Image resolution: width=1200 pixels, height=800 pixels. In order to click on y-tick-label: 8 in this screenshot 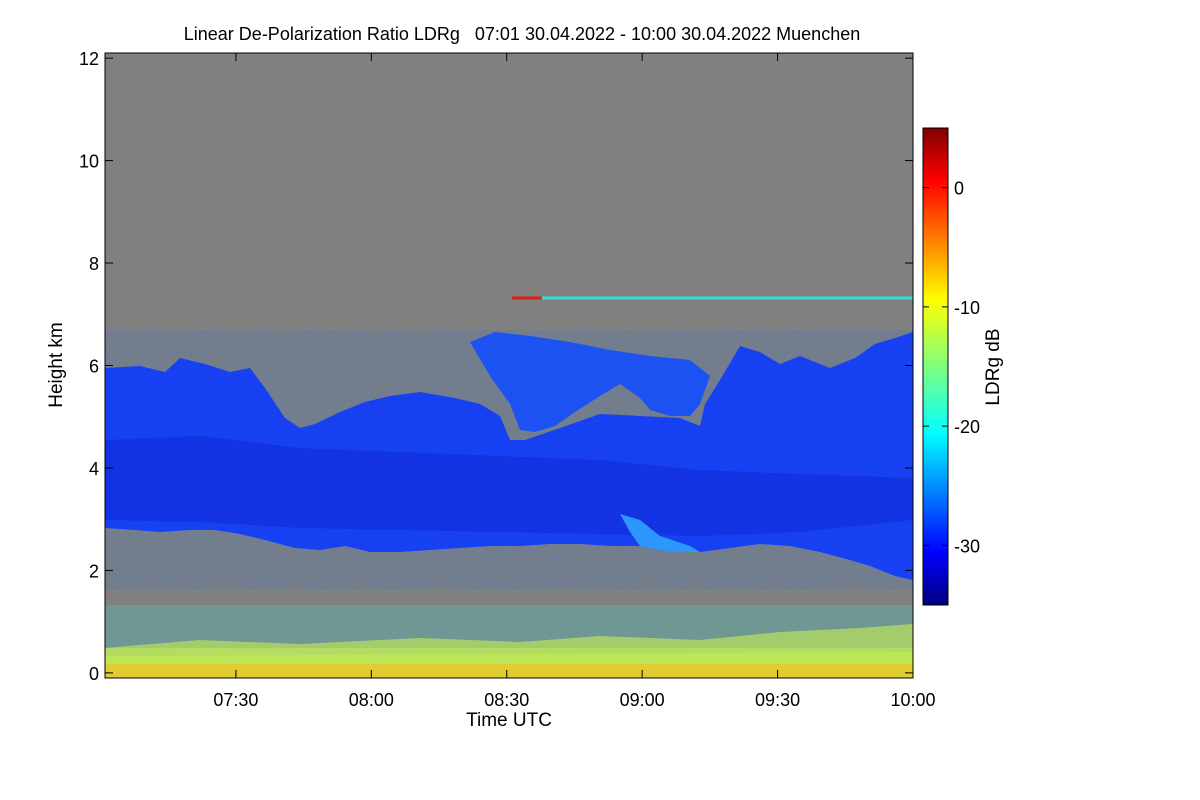, I will do `click(94, 264)`.